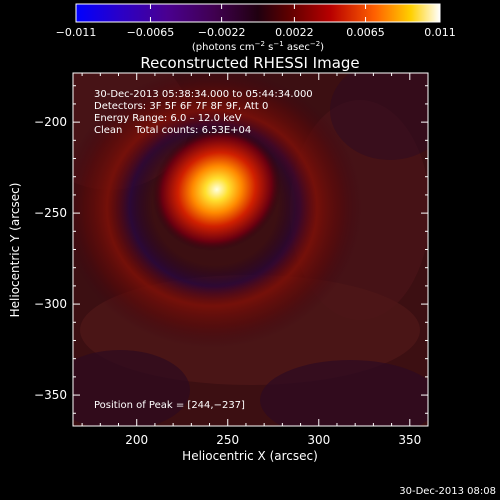 This screenshot has height=500, width=500. I want to click on x-axis-label: Heliocentric X (arcsec), so click(250, 456).